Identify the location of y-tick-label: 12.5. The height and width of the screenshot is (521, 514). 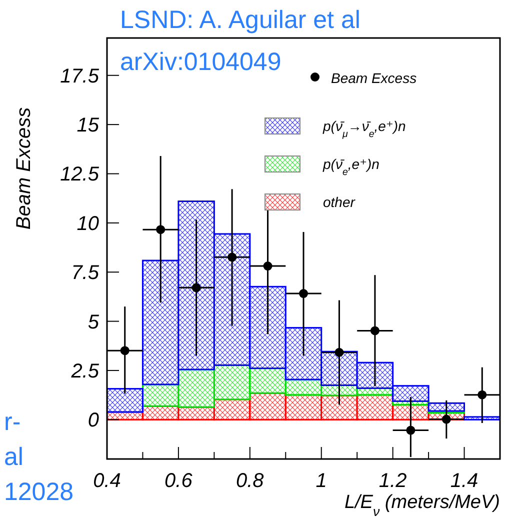
(80, 175).